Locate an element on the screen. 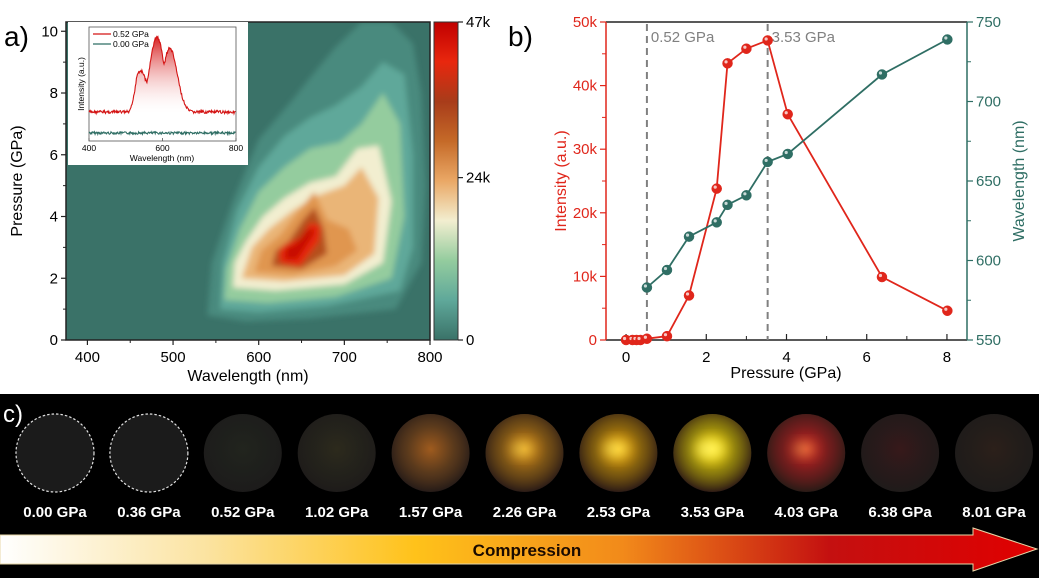 This screenshot has width=1039, height=578. b-right-tick-label: 750 is located at coordinates (988, 22).